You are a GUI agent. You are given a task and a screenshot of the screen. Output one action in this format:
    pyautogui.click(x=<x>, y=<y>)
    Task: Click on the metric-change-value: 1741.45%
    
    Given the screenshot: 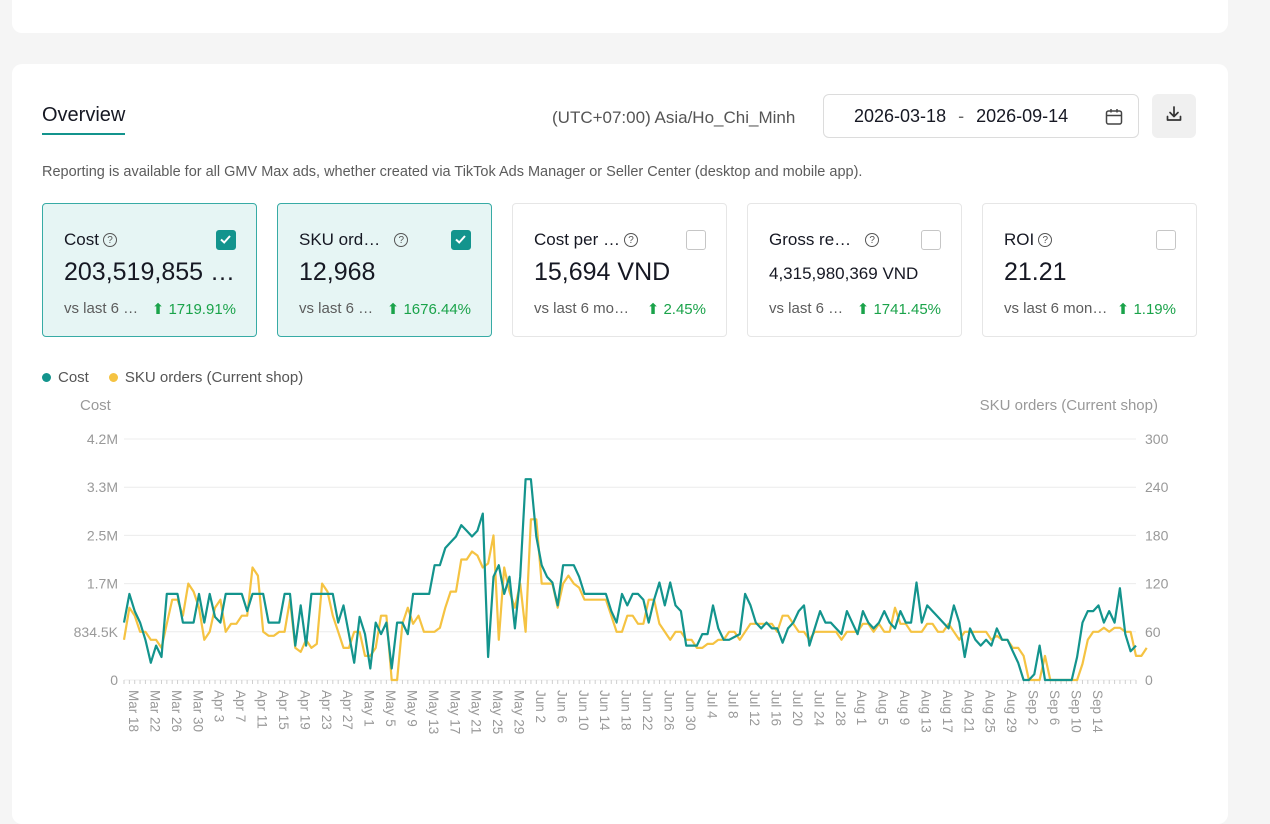 What is the action you would take?
    pyautogui.click(x=907, y=309)
    